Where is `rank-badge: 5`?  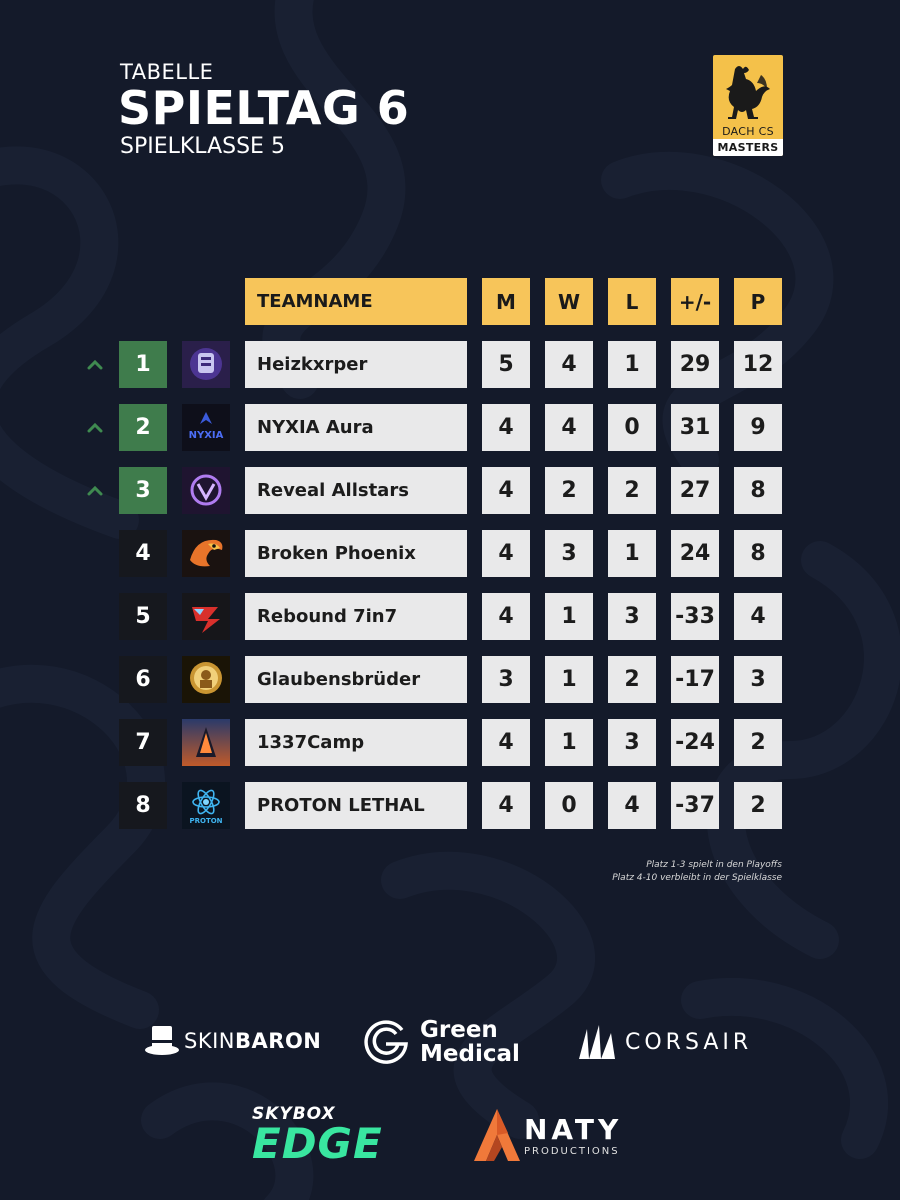
rank-badge: 5 is located at coordinates (143, 616).